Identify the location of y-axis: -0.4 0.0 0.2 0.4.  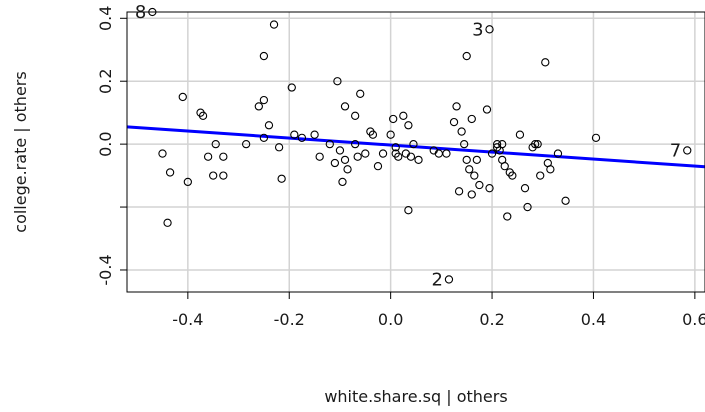
(111, 146).